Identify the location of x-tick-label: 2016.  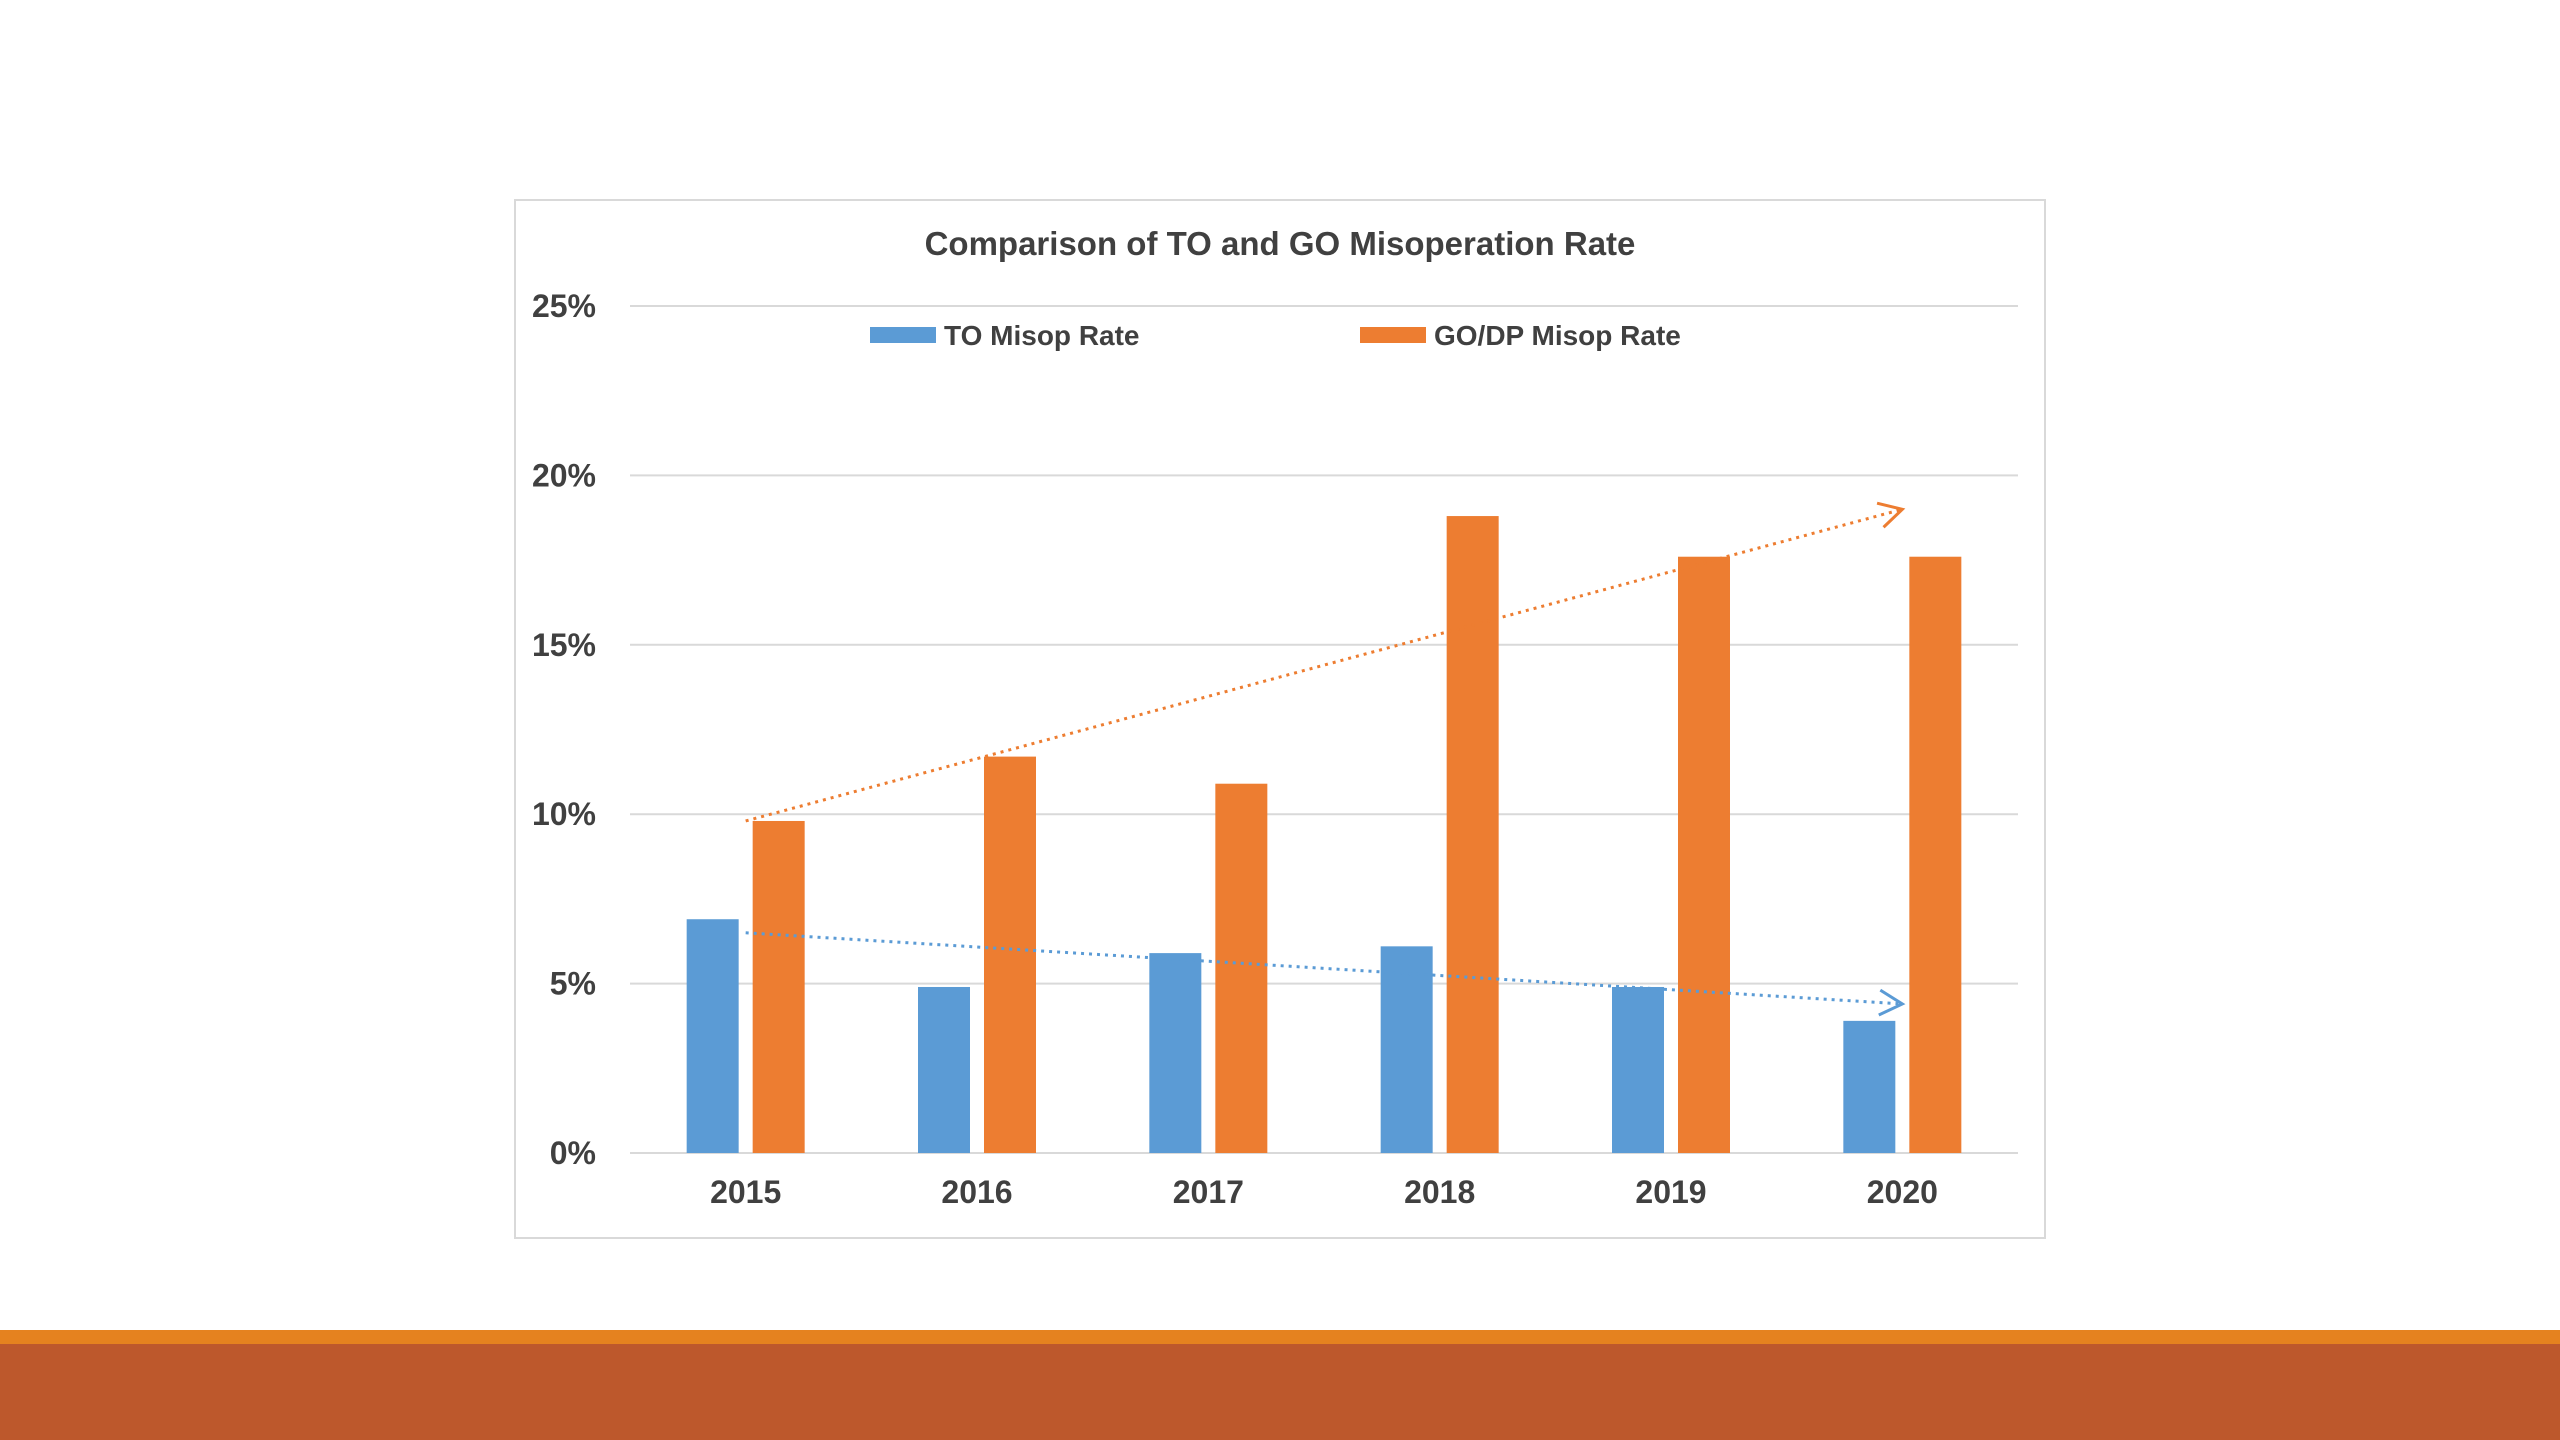
(976, 1192).